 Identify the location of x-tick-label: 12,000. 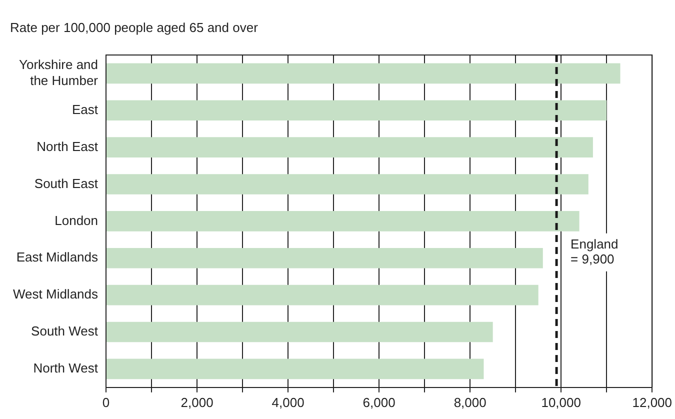
(652, 402).